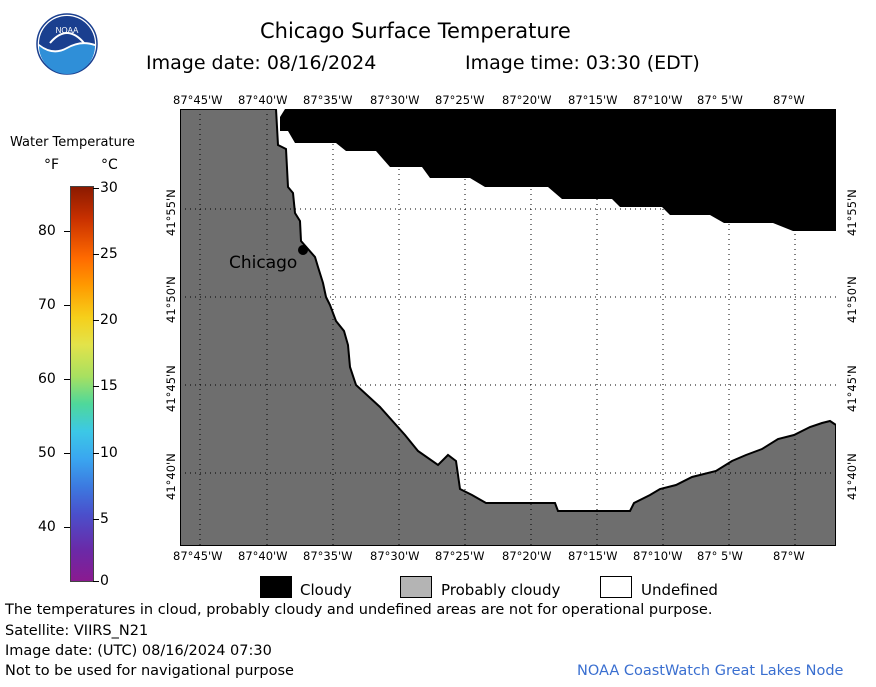 Image resolution: width=876 pixels, height=687 pixels. Describe the element at coordinates (616, 587) in the screenshot. I see `legend-undefined-swatch` at that location.